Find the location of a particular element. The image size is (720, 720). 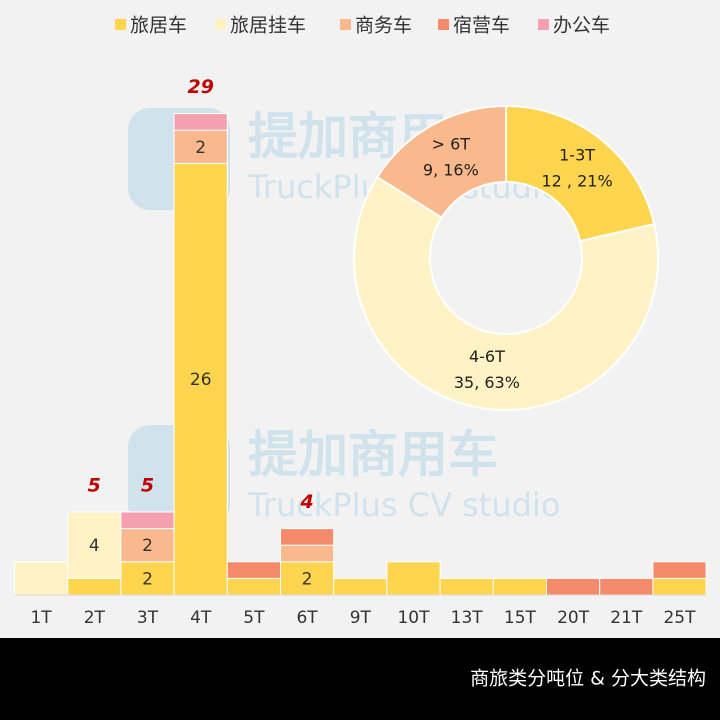

x-tick-label: 25T is located at coordinates (679, 618).